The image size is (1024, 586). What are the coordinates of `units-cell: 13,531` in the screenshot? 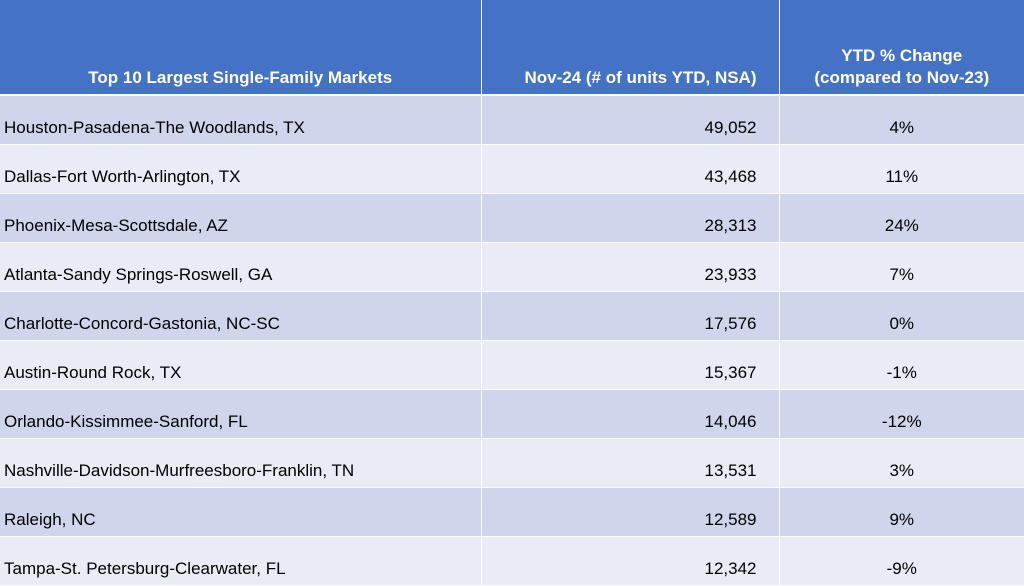 It's located at (630, 463).